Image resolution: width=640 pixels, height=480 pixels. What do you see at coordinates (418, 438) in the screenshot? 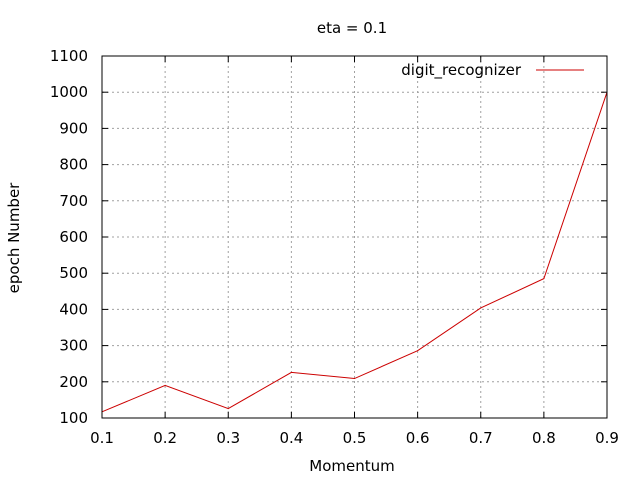
I see `x-tick-label: 0.6` at bounding box center [418, 438].